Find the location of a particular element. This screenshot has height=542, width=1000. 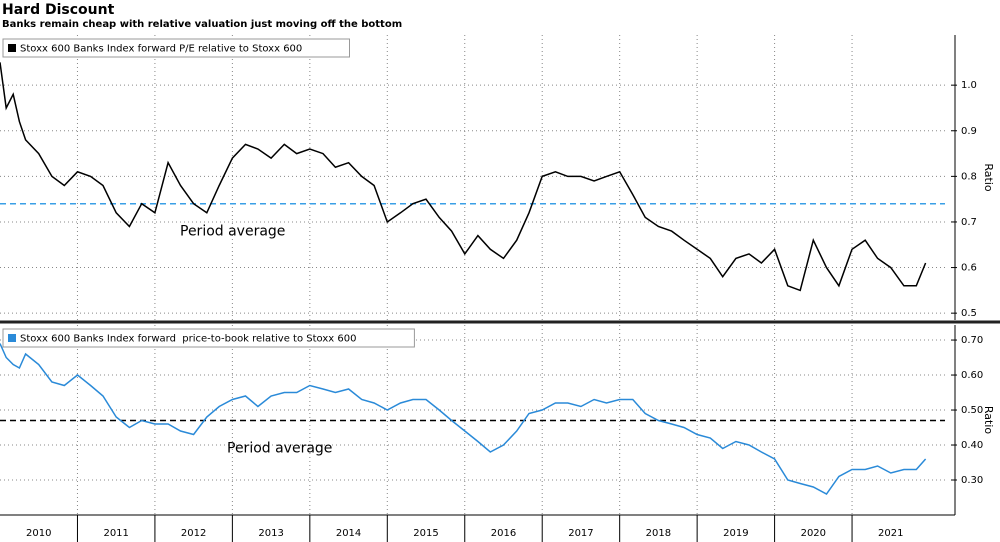

y-tick-label: 0.30 is located at coordinates (972, 480).